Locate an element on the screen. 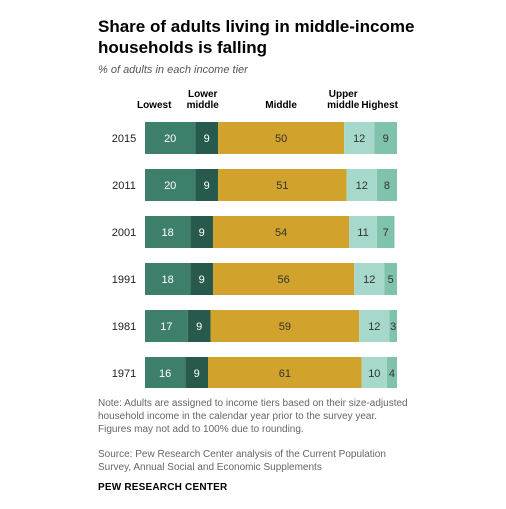 The height and width of the screenshot is (509, 506). data-label: 61 is located at coordinates (285, 374).